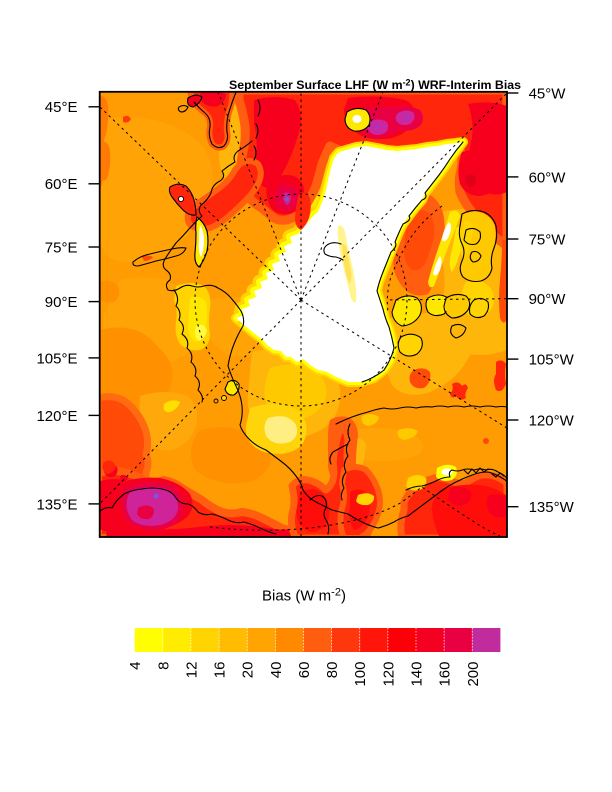 The image size is (612, 792). I want to click on svg-text: Bias (W m-2), so click(304, 595).